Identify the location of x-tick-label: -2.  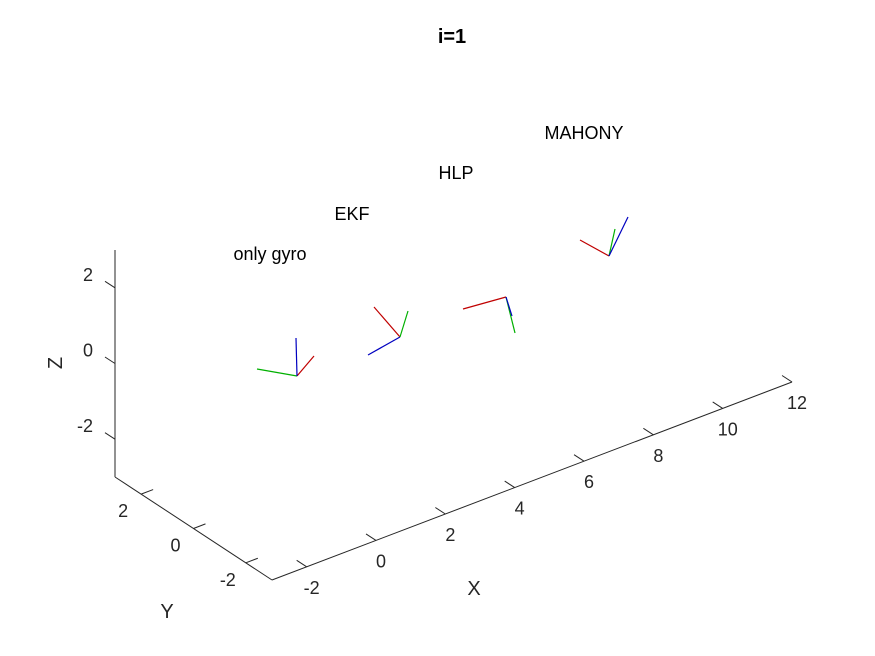
(312, 588).